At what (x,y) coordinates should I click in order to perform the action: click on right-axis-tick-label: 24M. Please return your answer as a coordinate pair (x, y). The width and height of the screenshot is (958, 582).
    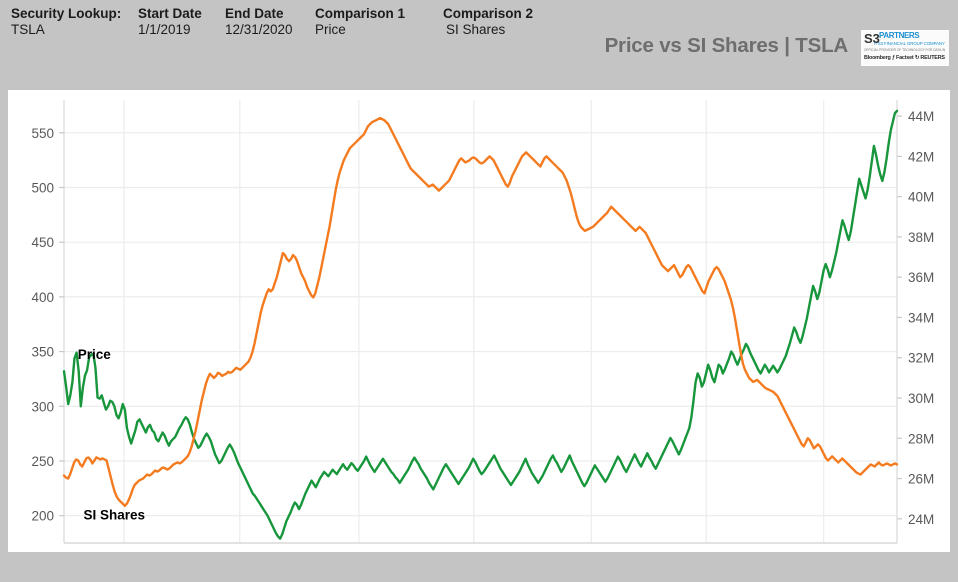
    Looking at the image, I should click on (921, 519).